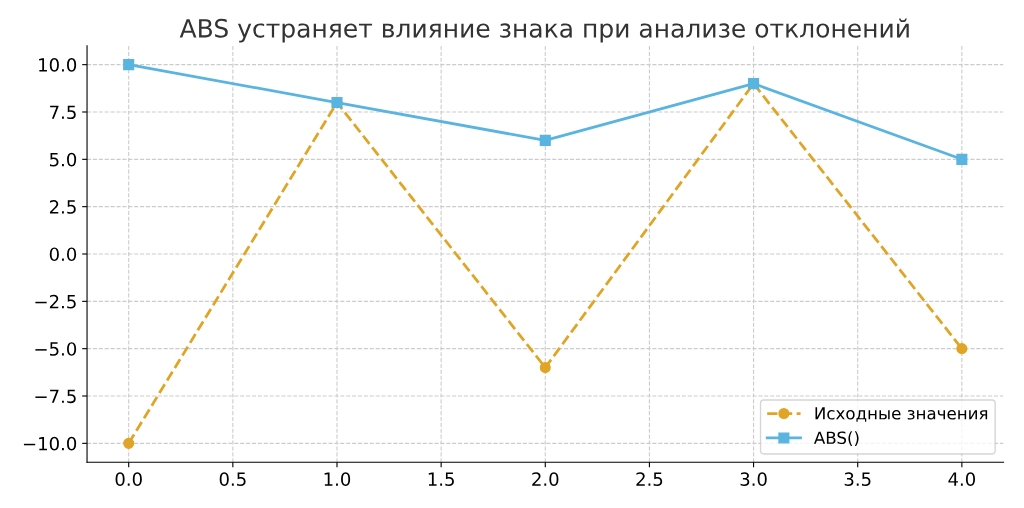 The height and width of the screenshot is (508, 1024). I want to click on legend-label: Исходные значения, so click(901, 414).